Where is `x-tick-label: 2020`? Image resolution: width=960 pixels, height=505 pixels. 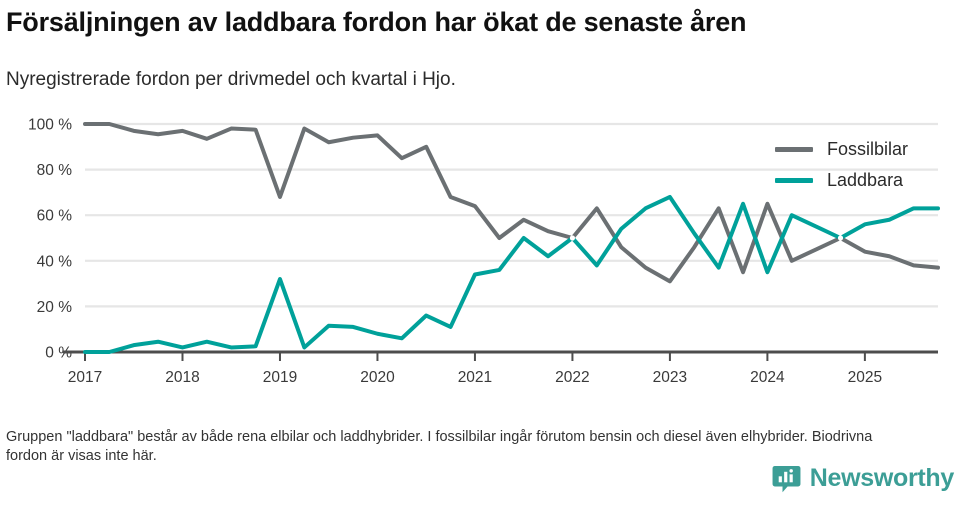 x-tick-label: 2020 is located at coordinates (377, 377).